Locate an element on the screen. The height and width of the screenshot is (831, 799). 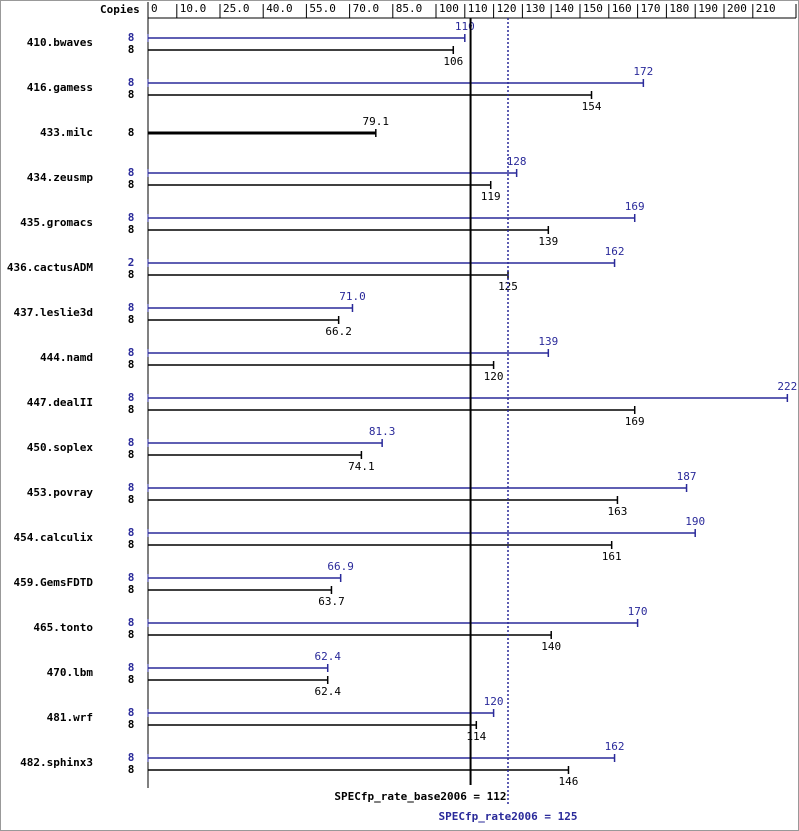
x-tick-label: 110 is located at coordinates (478, 8).